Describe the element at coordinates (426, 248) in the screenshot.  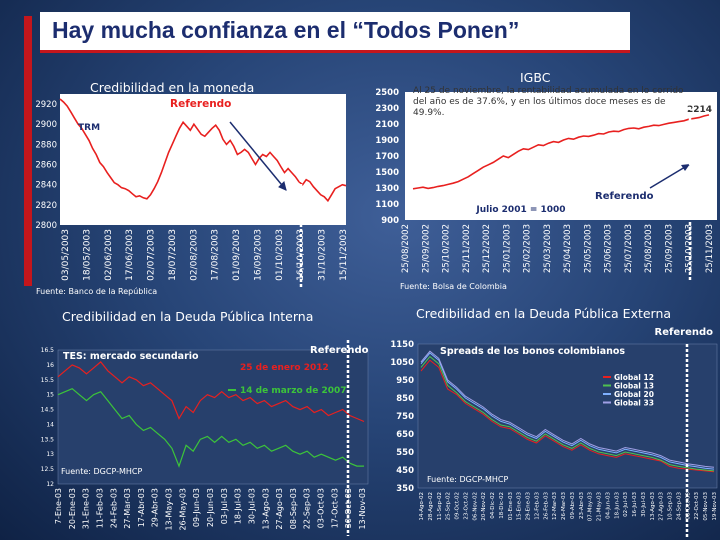
I see `igbc-x-tick: 25/09/2002` at that location.